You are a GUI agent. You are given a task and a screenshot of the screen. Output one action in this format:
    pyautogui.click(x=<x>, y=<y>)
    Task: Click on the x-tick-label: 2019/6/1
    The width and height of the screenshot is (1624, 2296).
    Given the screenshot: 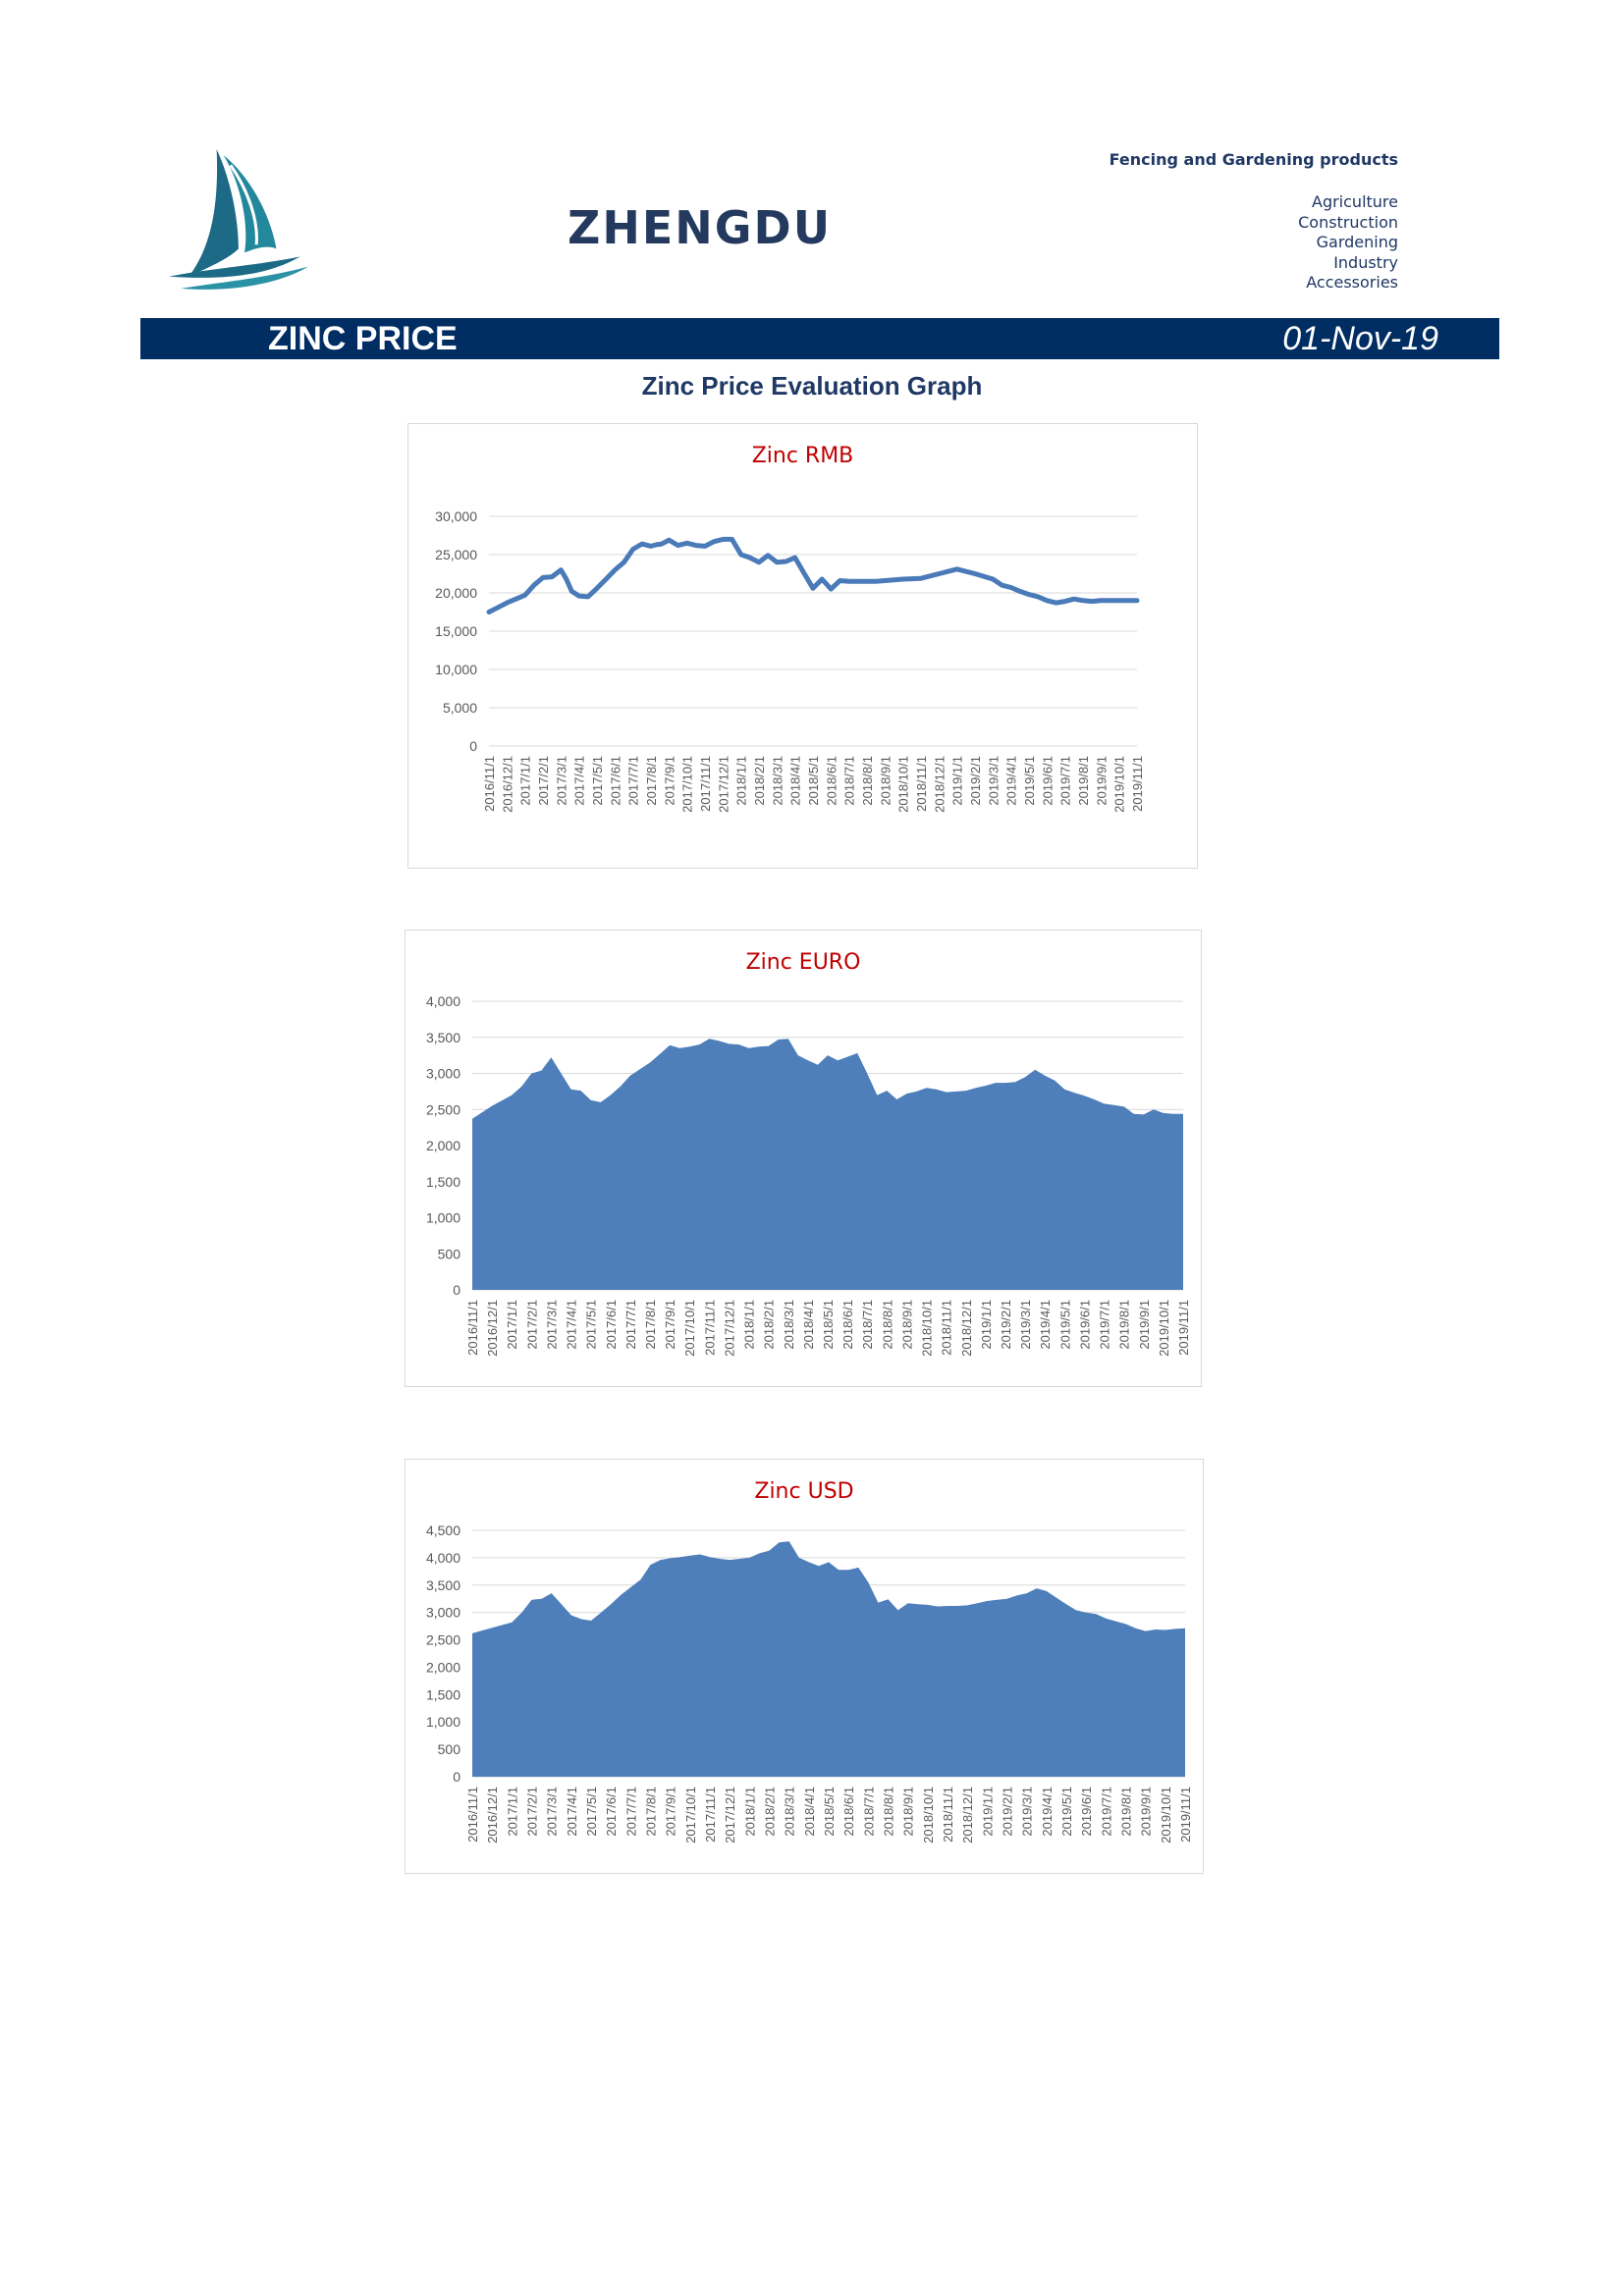 What is the action you would take?
    pyautogui.click(x=1047, y=781)
    